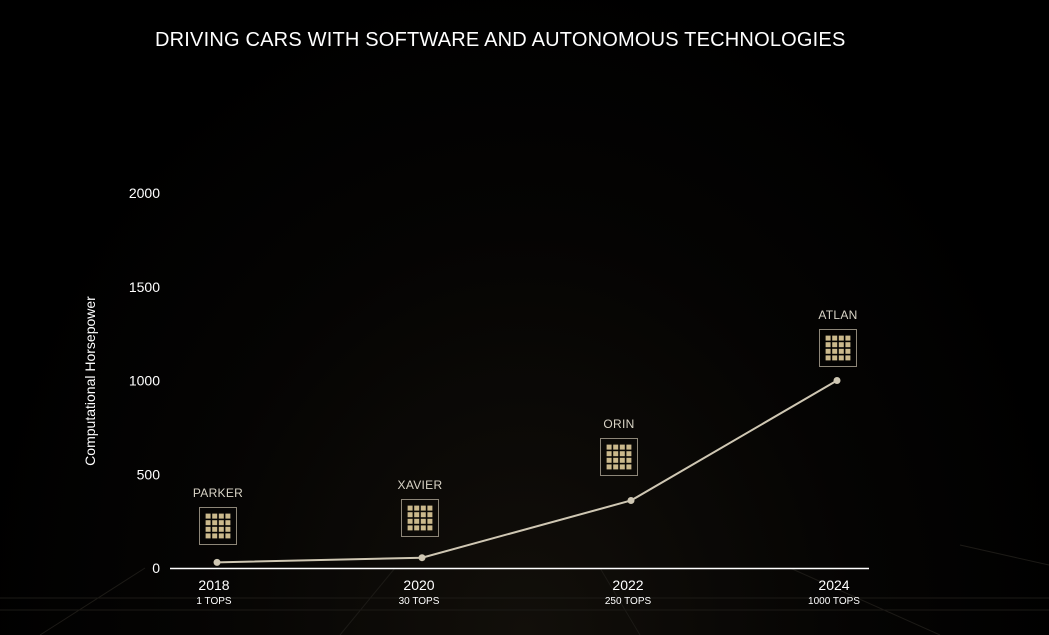 This screenshot has width=1049, height=635. Describe the element at coordinates (419, 601) in the screenshot. I see `x-tick-sublabel: 30 TOPS` at that location.